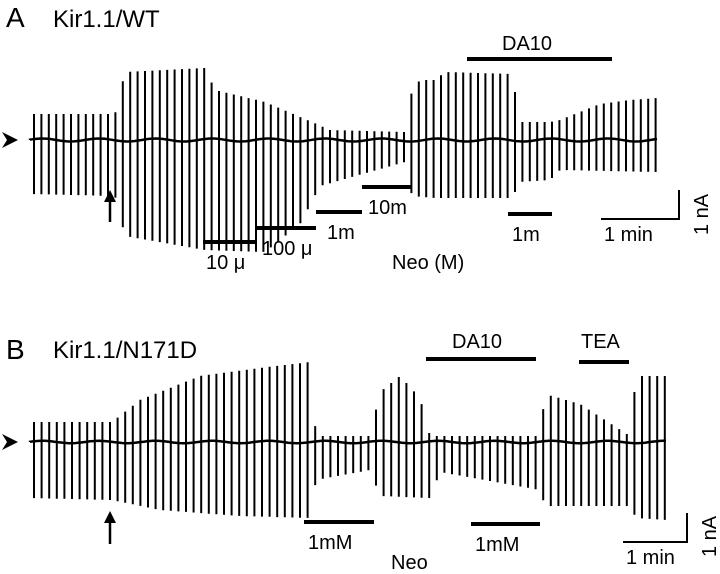 The image size is (720, 574). Describe the element at coordinates (387, 208) in the screenshot. I see `bar-label-10m-a: 10m` at that location.